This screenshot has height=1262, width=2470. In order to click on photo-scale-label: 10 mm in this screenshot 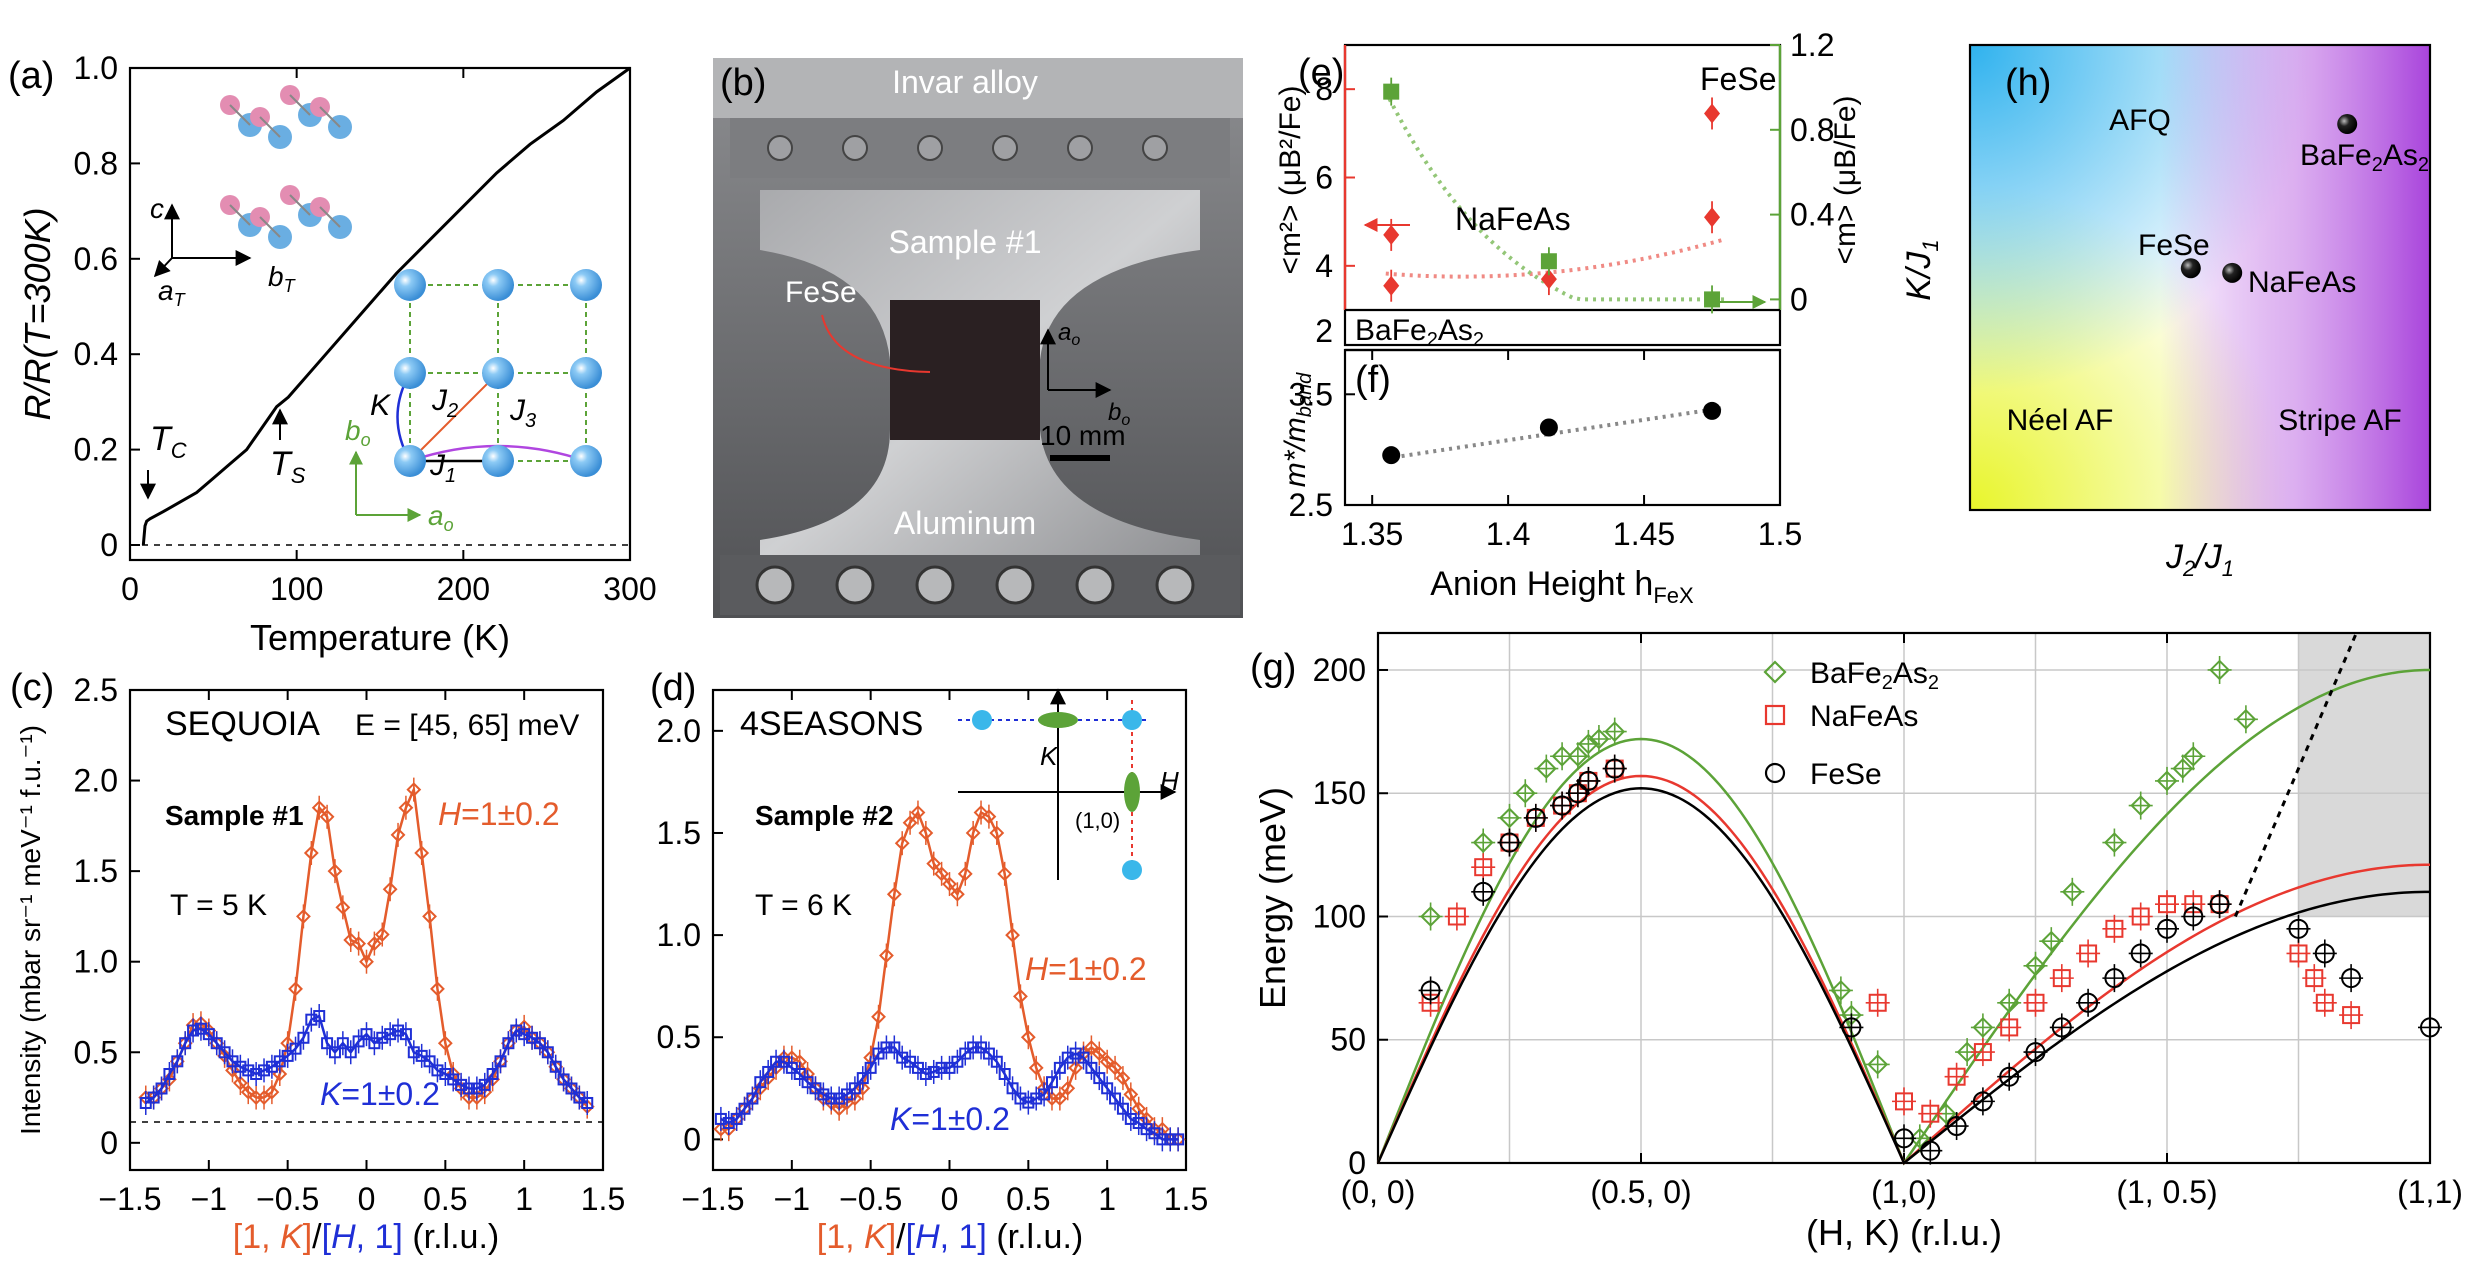, I will do `click(1083, 435)`.